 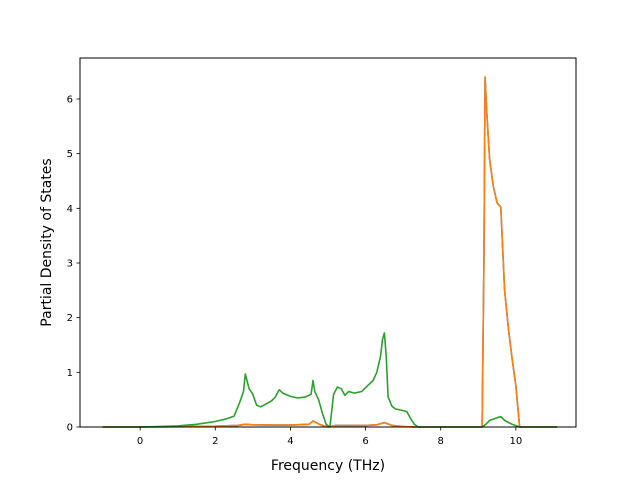 What do you see at coordinates (290, 441) in the screenshot?
I see `x-tick-label: 4` at bounding box center [290, 441].